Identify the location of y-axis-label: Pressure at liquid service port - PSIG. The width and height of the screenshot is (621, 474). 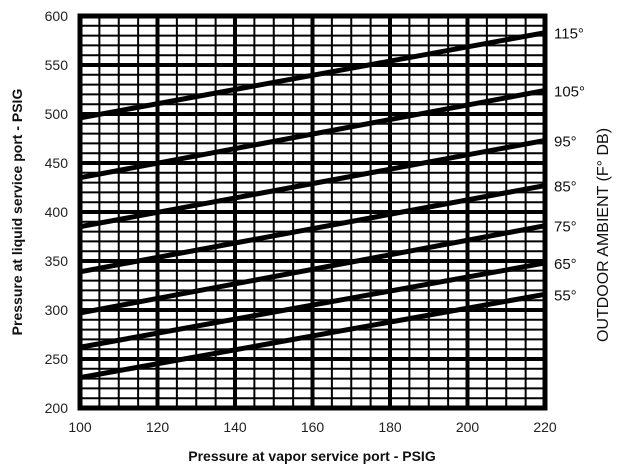
(17, 212).